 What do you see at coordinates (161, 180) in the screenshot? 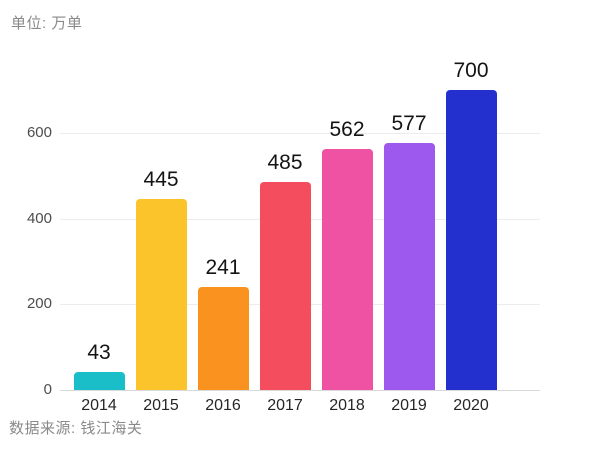
I see `bar-value-label-2015: 445` at bounding box center [161, 180].